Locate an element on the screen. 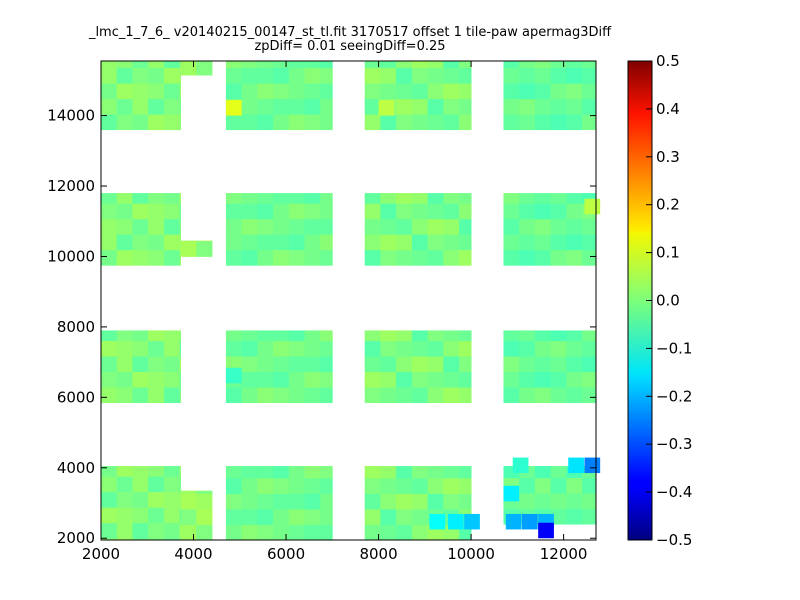  heatmap-outlier-cell is located at coordinates (233, 108).